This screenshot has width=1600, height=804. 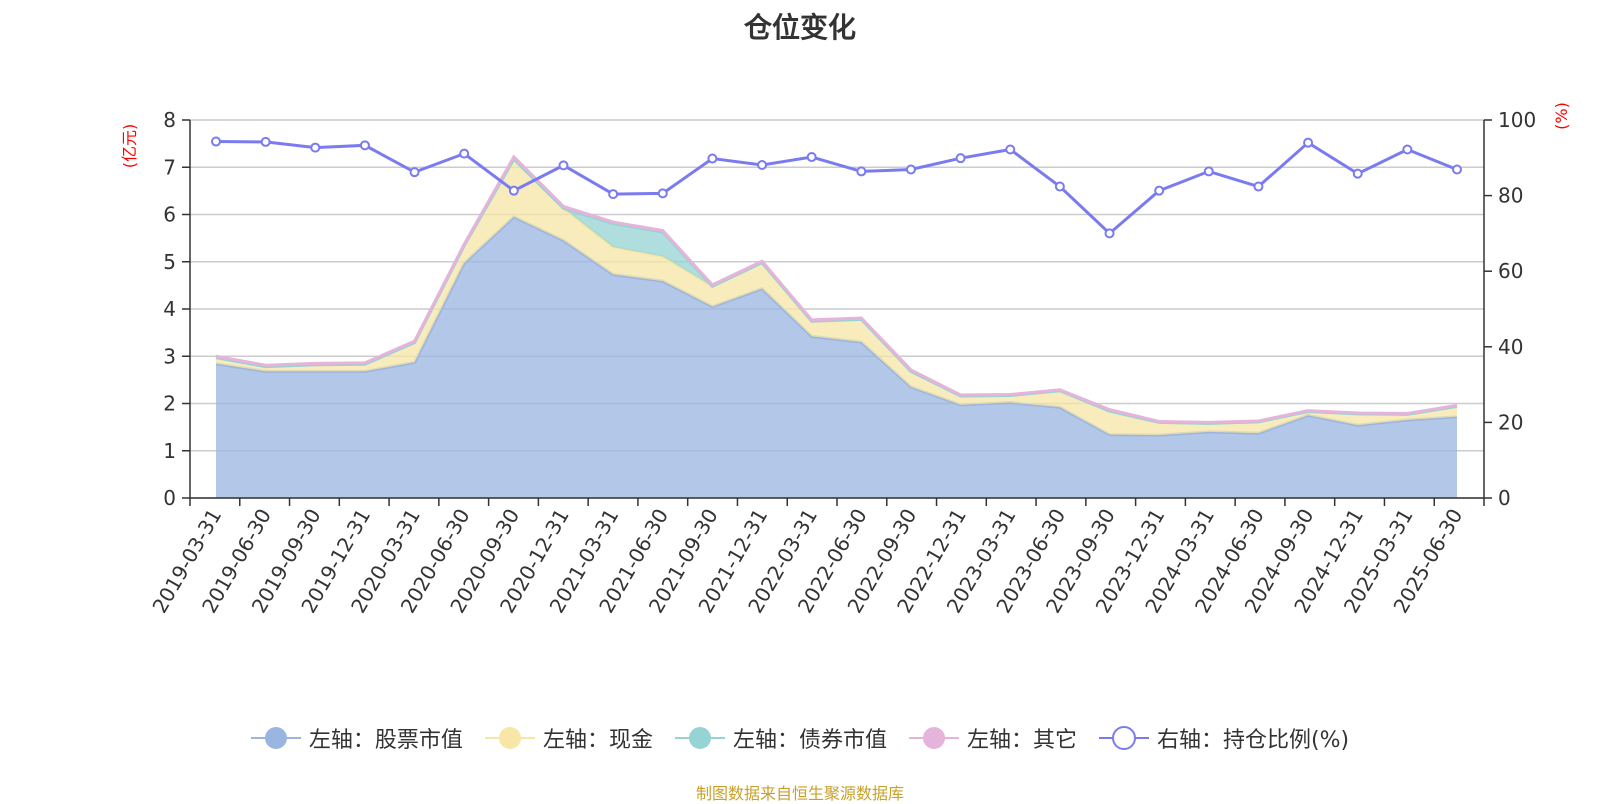 What do you see at coordinates (169, 356) in the screenshot?
I see `left-tick-label: 3` at bounding box center [169, 356].